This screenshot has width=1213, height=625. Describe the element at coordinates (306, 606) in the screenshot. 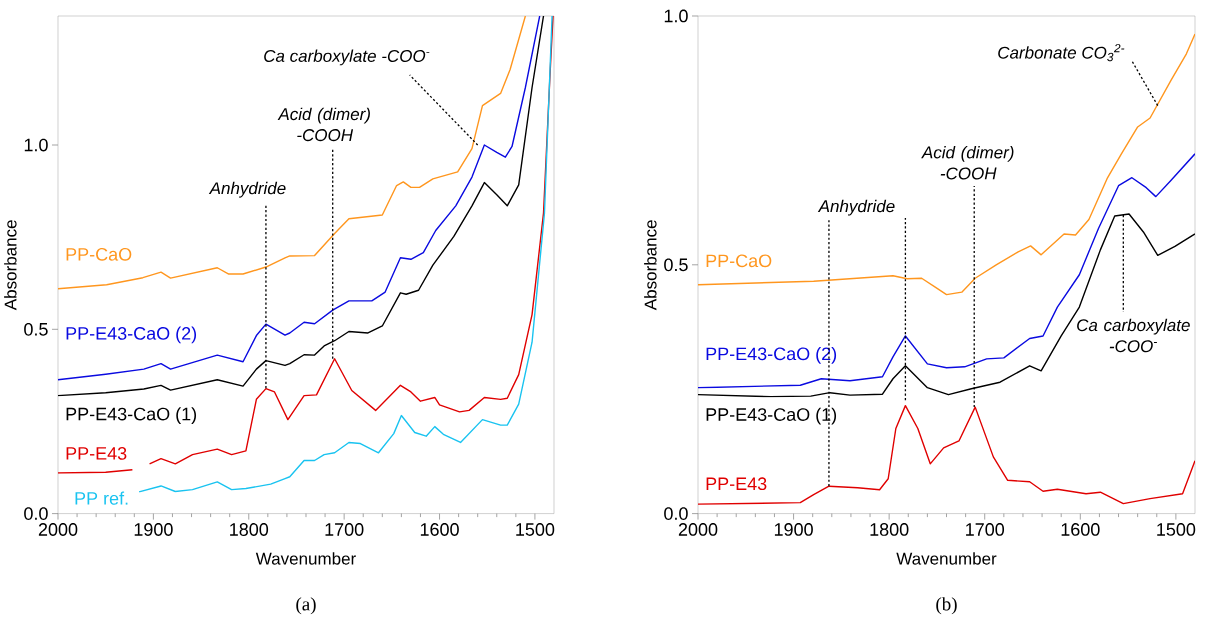

I see `text: (a)` at that location.